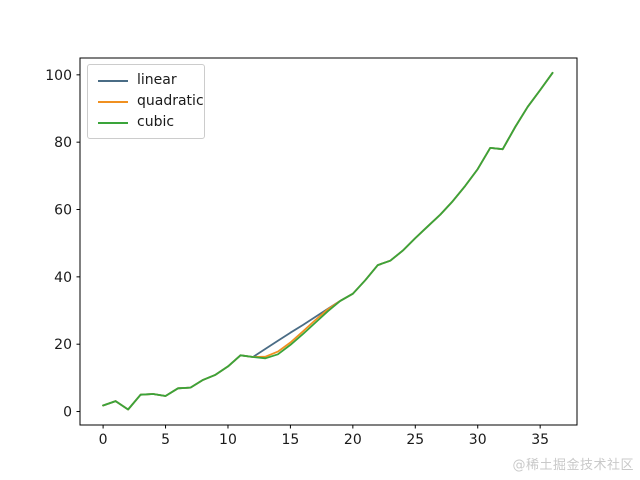 The height and width of the screenshot is (480, 640). Describe the element at coordinates (63, 143) in the screenshot. I see `y-tick-label: 80` at that location.